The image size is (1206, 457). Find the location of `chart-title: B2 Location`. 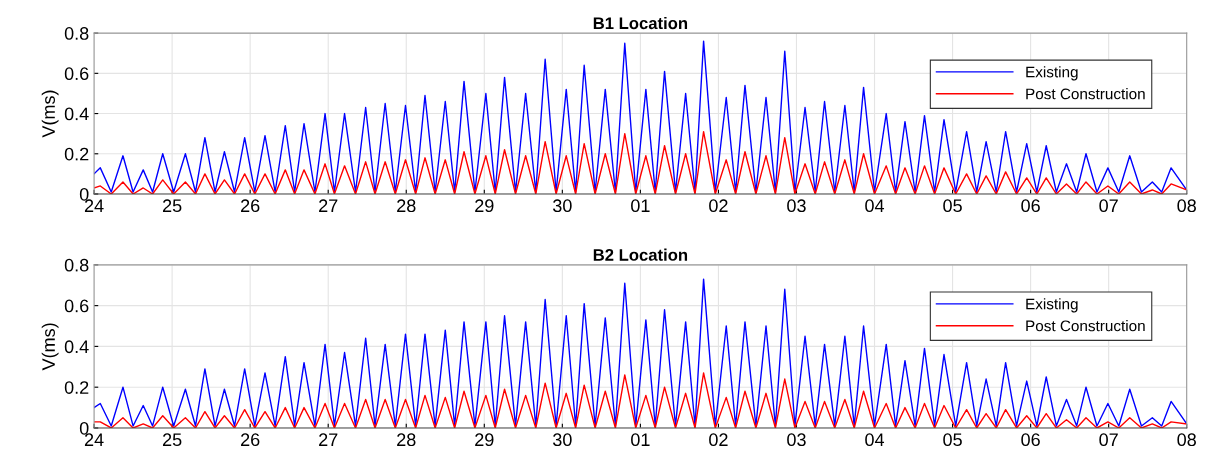

chart-title: B2 Location is located at coordinates (640, 254).